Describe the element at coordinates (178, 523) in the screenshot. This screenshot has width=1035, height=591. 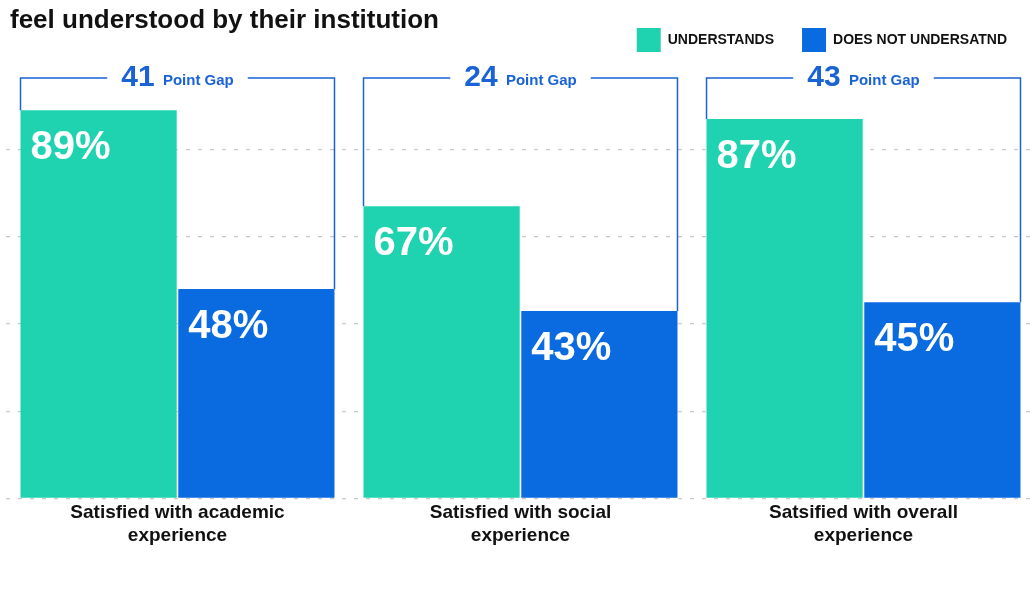
I see `x-tick-label: Satisfied with academic experience` at that location.